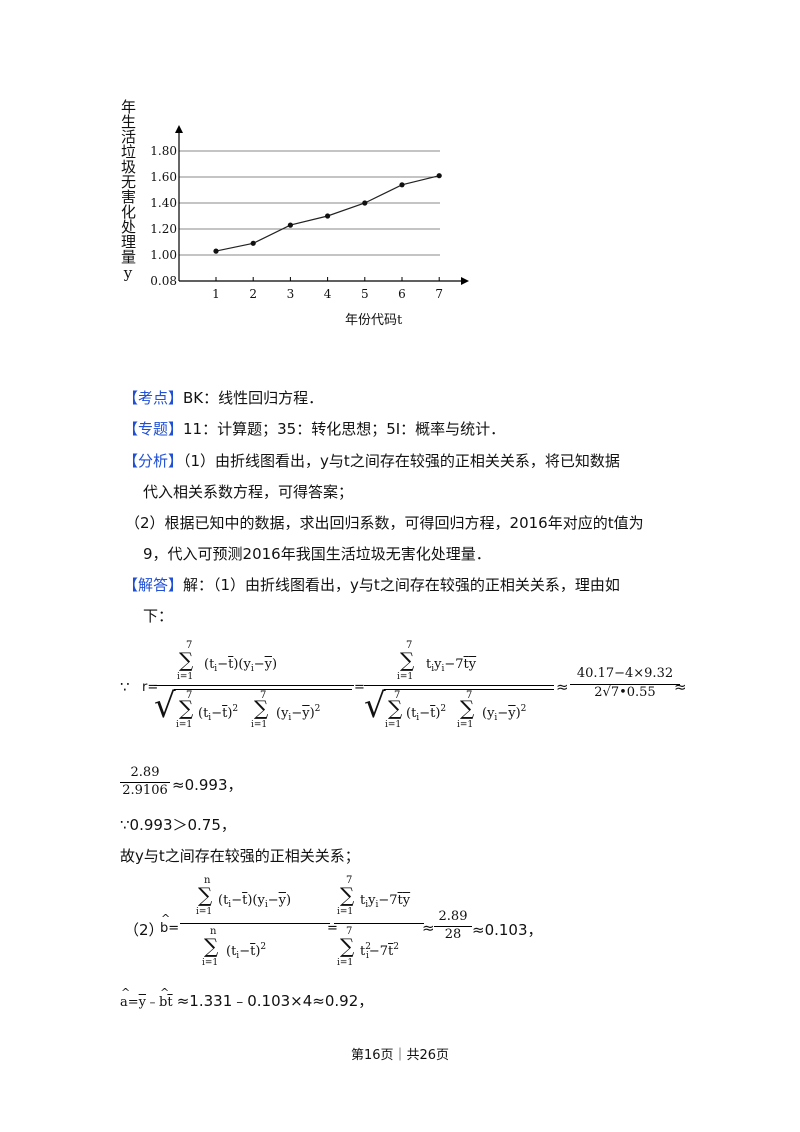 Image resolution: width=800 pixels, height=1132 pixels. Describe the element at coordinates (328, 294) in the screenshot. I see `x-tick-label: 4` at that location.